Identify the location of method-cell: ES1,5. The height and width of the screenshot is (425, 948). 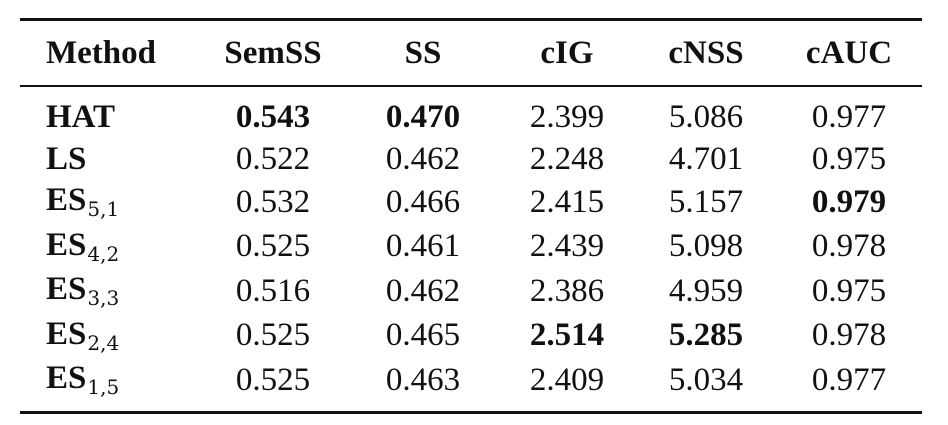
(109, 384).